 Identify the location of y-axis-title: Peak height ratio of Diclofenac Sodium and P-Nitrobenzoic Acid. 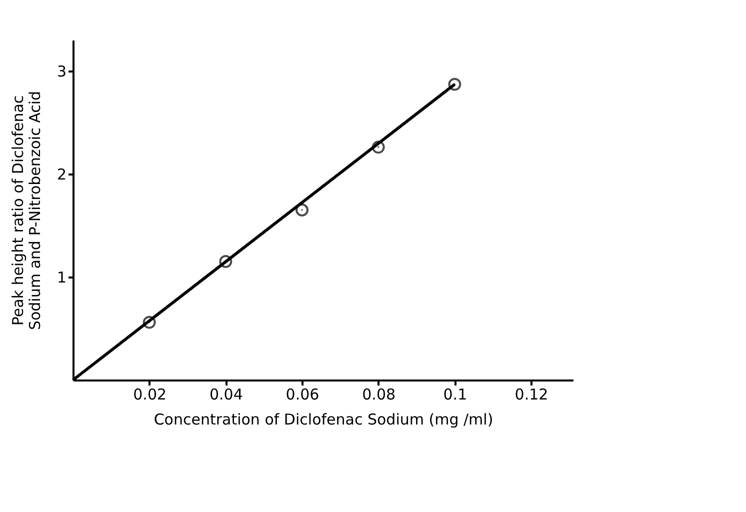
(26, 210).